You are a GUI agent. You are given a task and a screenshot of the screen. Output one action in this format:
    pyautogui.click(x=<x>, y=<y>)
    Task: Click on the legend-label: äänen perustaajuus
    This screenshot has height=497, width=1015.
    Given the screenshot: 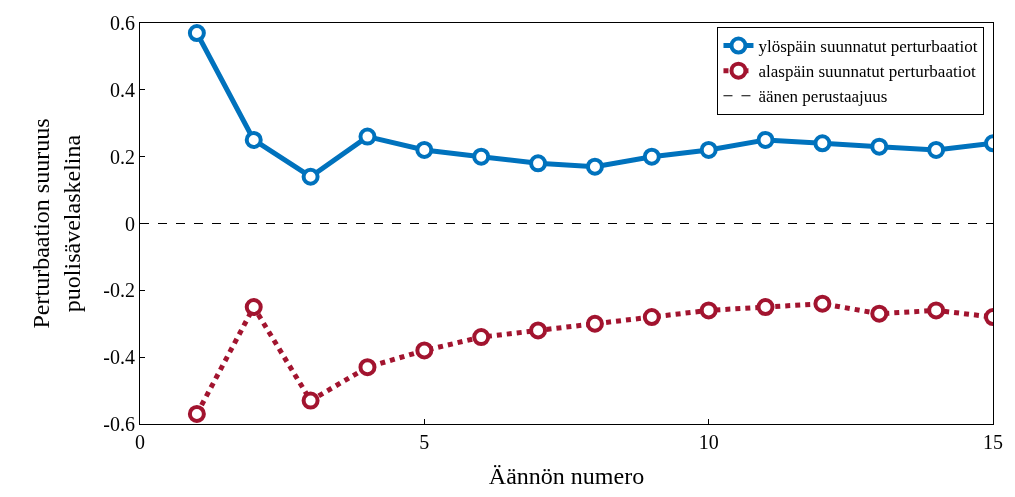 What is the action you would take?
    pyautogui.click(x=823, y=97)
    